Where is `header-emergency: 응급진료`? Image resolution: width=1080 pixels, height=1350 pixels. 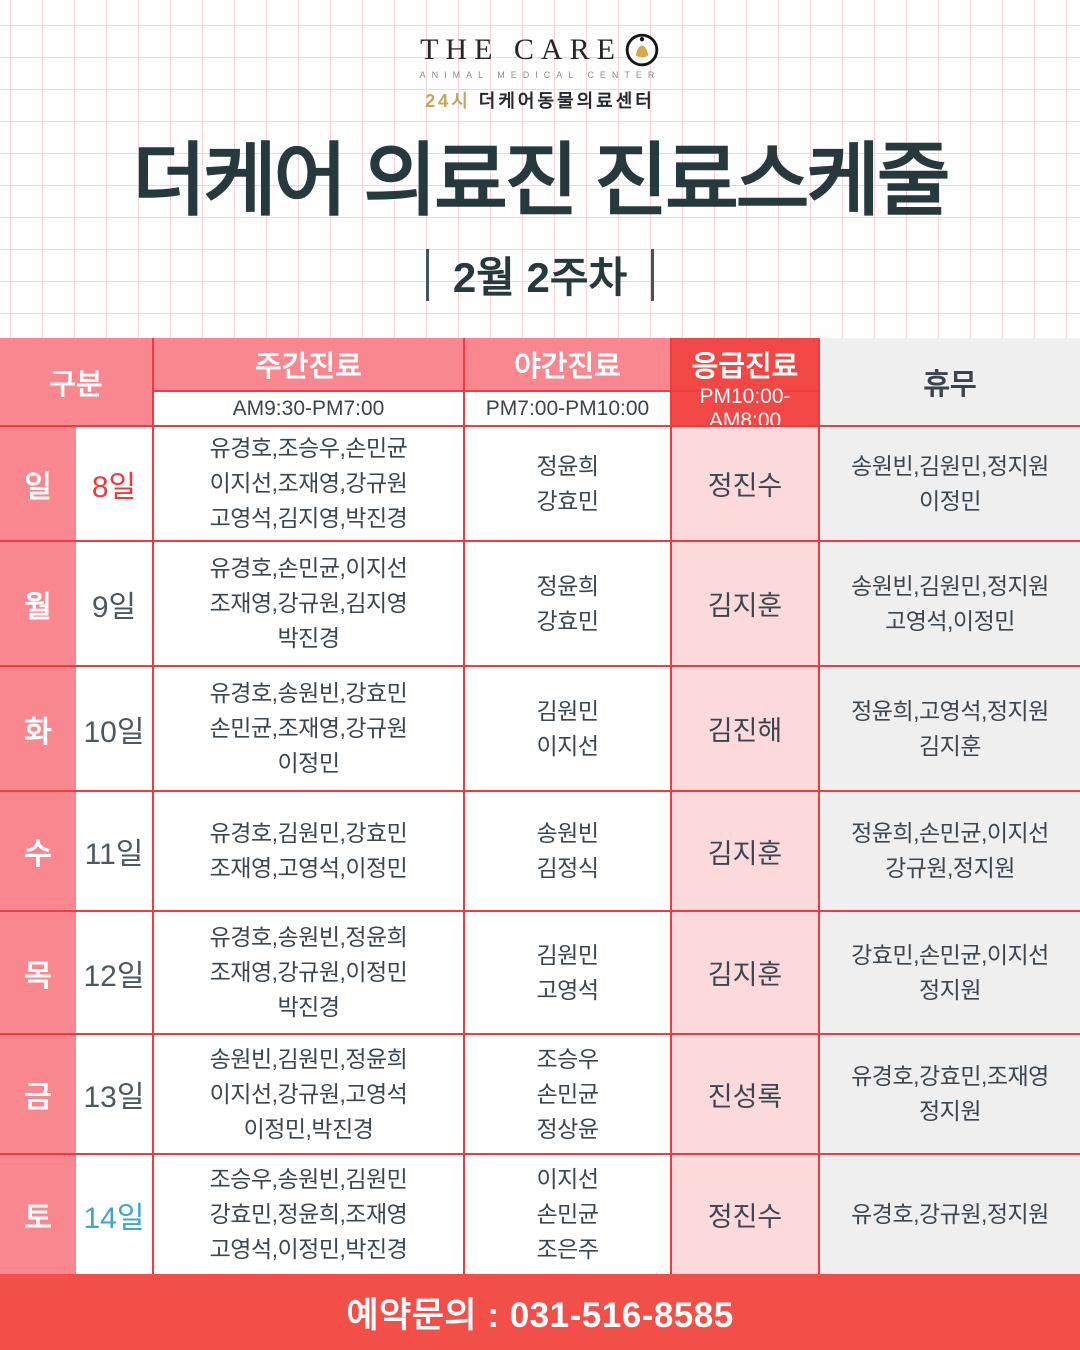 header-emergency: 응급진료 is located at coordinates (744, 364).